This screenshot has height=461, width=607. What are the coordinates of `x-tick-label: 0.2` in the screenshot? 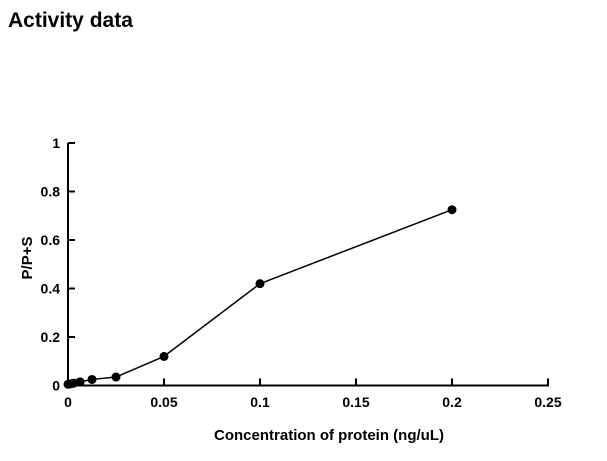 It's located at (452, 402).